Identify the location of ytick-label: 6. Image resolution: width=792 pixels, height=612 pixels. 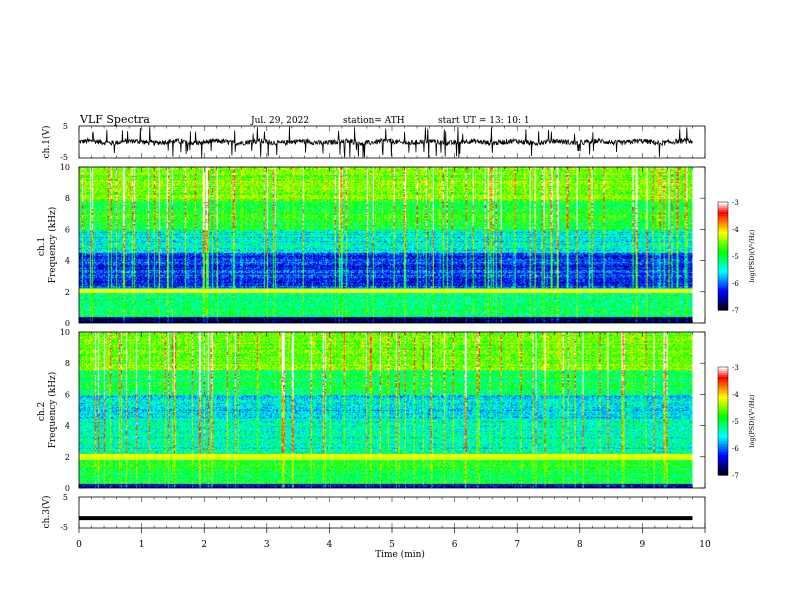
(67, 229).